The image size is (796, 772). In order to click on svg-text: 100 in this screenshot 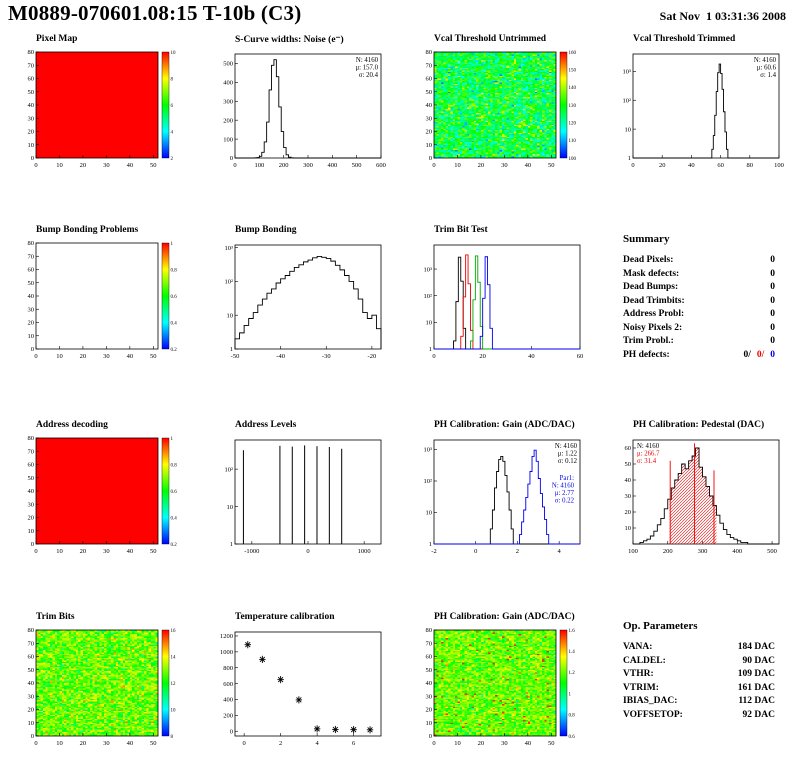, I will do `click(228, 139)`.